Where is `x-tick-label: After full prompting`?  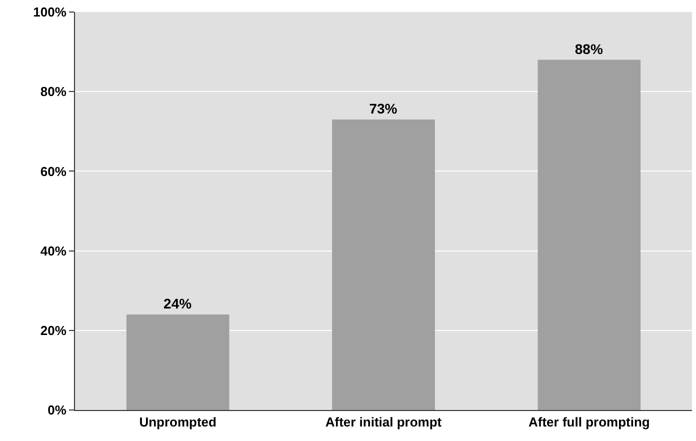 x-tick-label: After full prompting is located at coordinates (589, 422).